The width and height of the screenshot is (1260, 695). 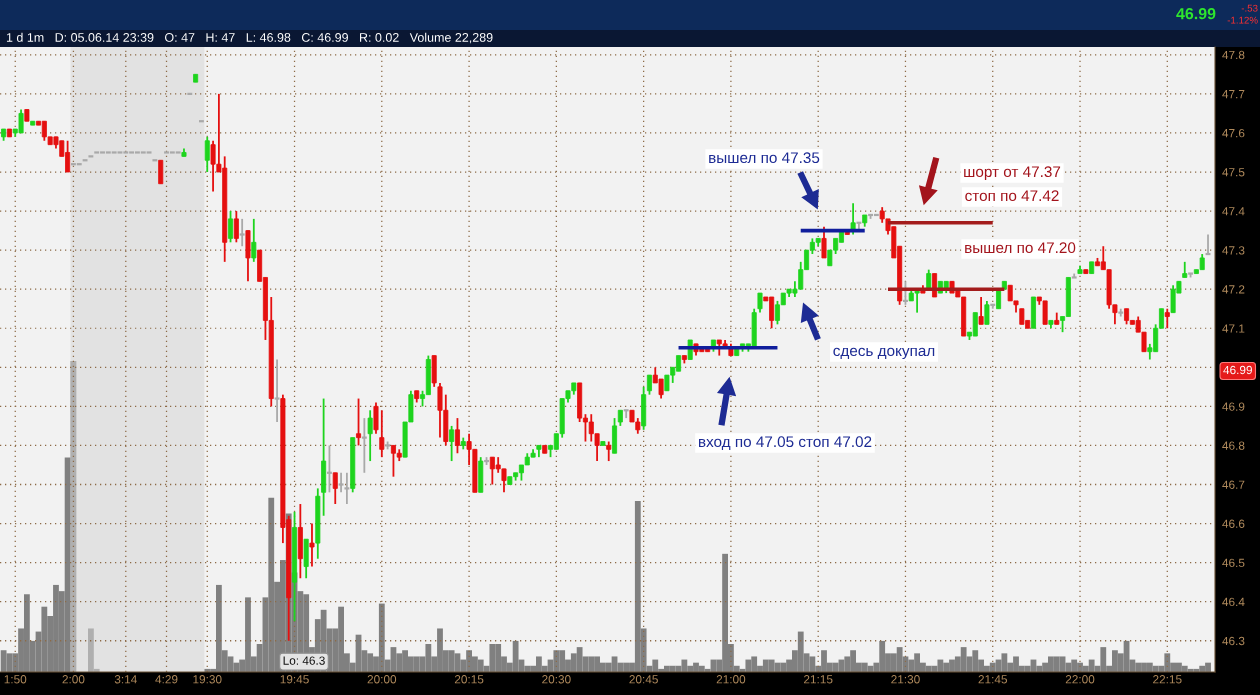 What do you see at coordinates (993, 679) in the screenshot?
I see `x-tick-label: 21:45` at bounding box center [993, 679].